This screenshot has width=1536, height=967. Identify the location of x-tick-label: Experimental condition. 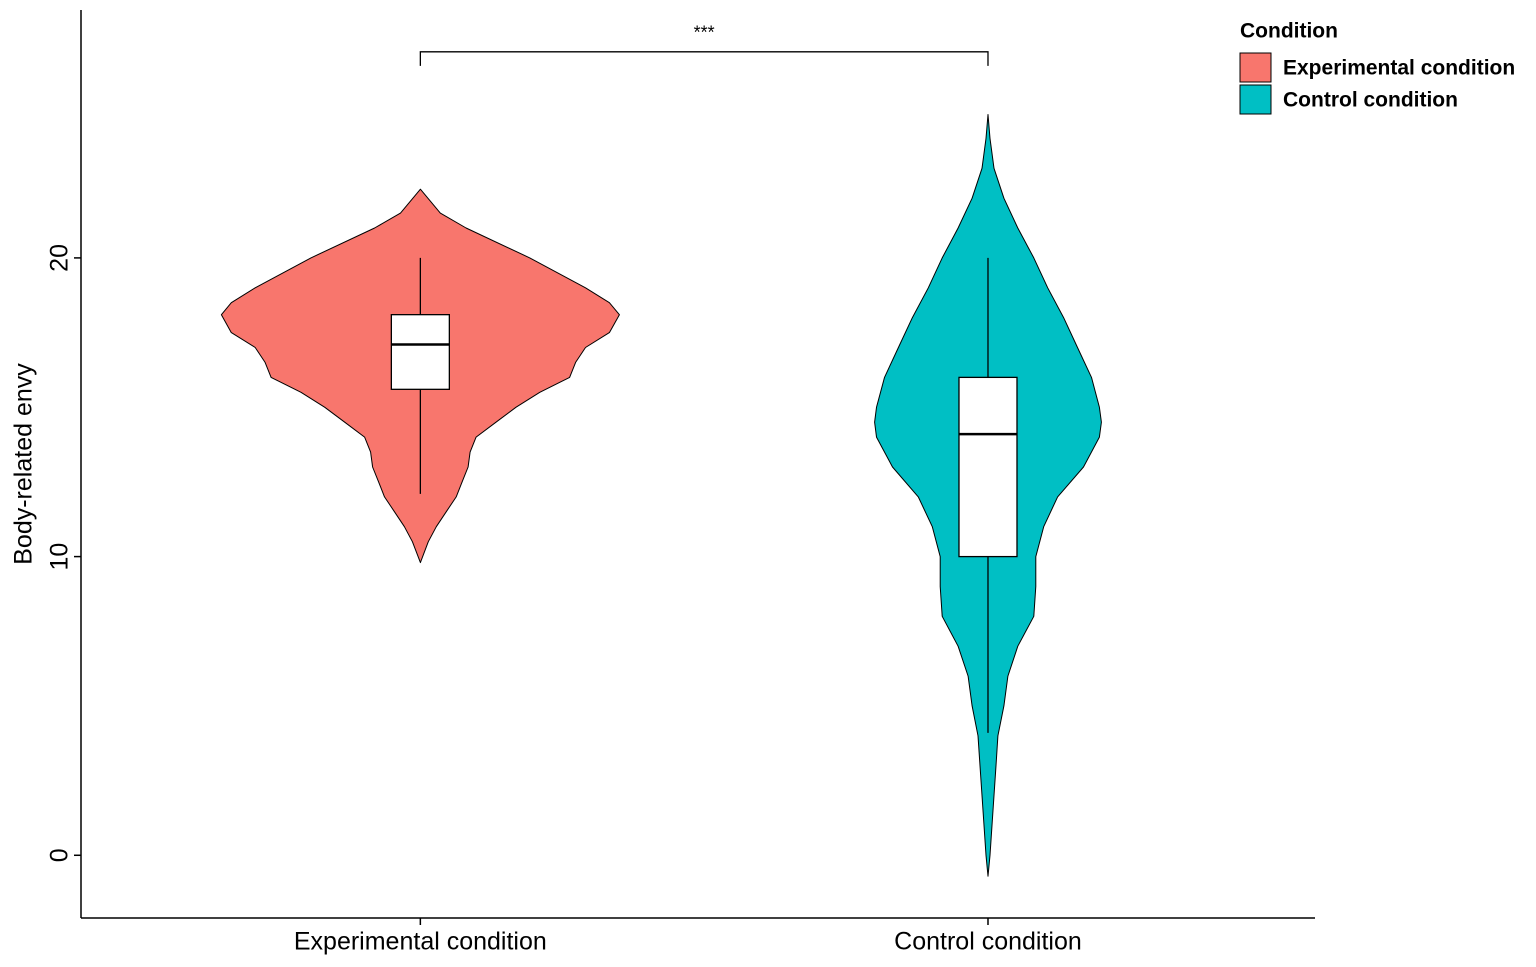
(420, 942).